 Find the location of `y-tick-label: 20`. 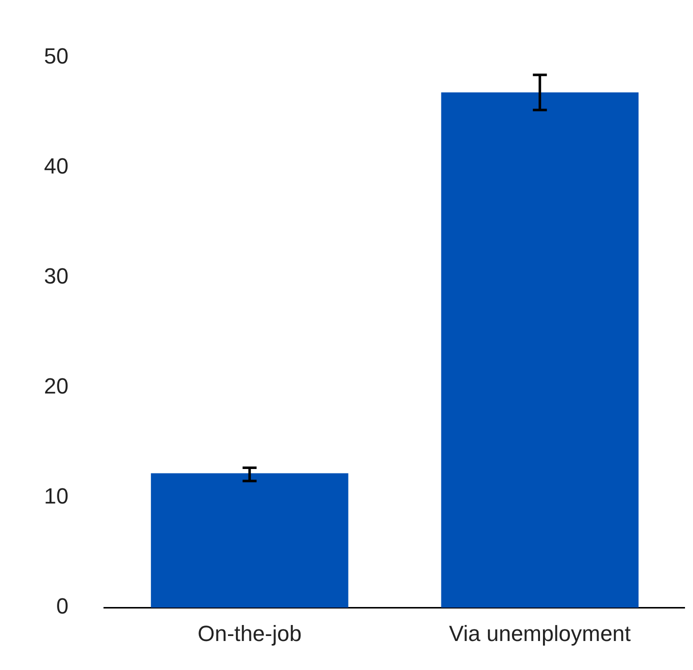

y-tick-label: 20 is located at coordinates (56, 386).